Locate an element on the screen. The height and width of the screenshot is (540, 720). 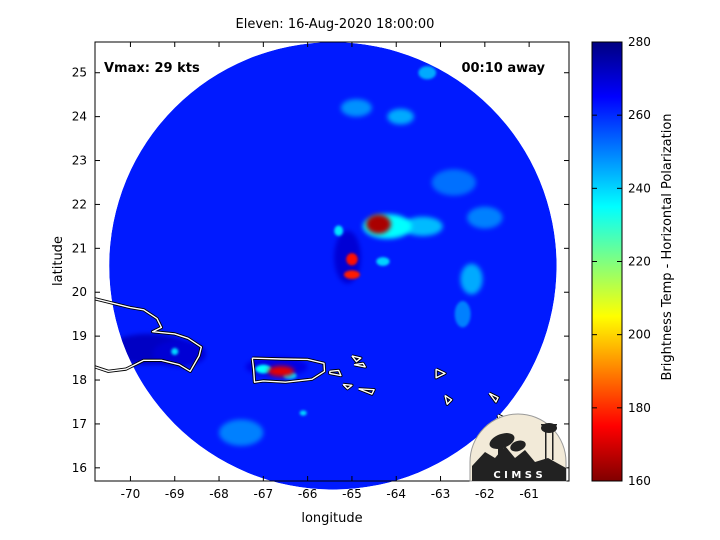
logo-text: C I M S S is located at coordinates (517, 475).